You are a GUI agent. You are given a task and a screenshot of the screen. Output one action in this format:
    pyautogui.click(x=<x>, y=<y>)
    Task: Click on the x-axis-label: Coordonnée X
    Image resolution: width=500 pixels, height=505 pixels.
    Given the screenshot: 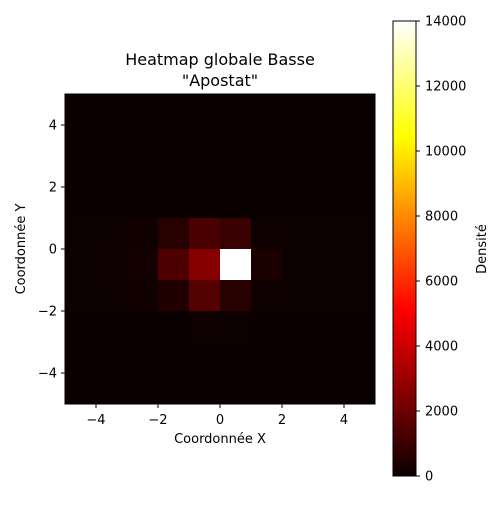 What is the action you would take?
    pyautogui.click(x=220, y=439)
    